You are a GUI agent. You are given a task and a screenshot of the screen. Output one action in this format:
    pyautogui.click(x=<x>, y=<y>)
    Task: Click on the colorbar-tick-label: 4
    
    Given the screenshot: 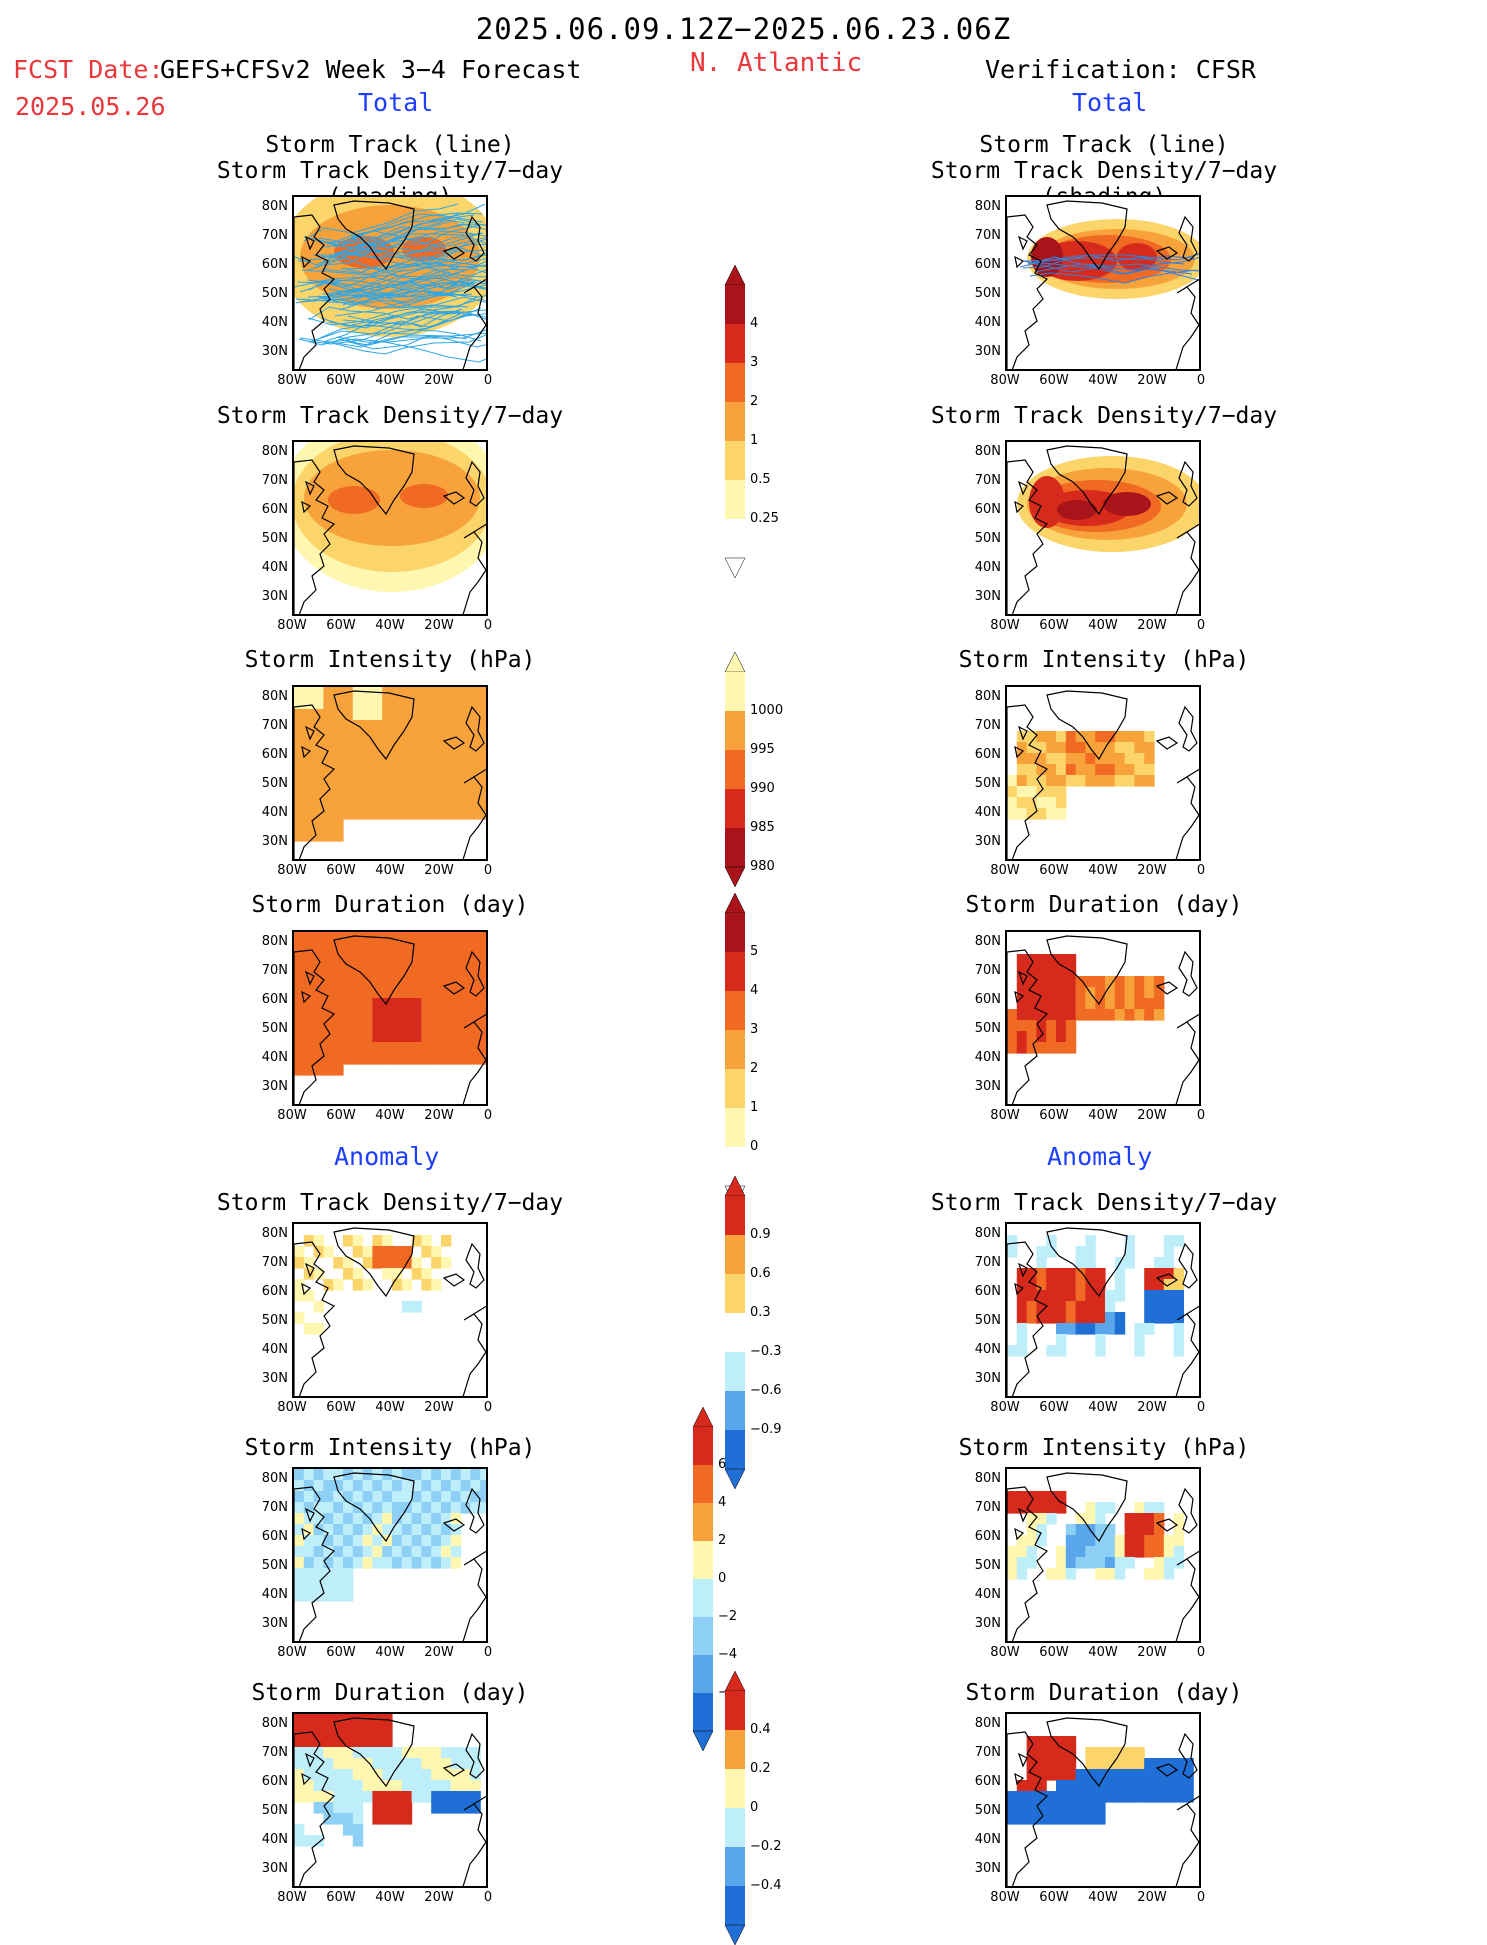 What is the action you would take?
    pyautogui.click(x=754, y=990)
    